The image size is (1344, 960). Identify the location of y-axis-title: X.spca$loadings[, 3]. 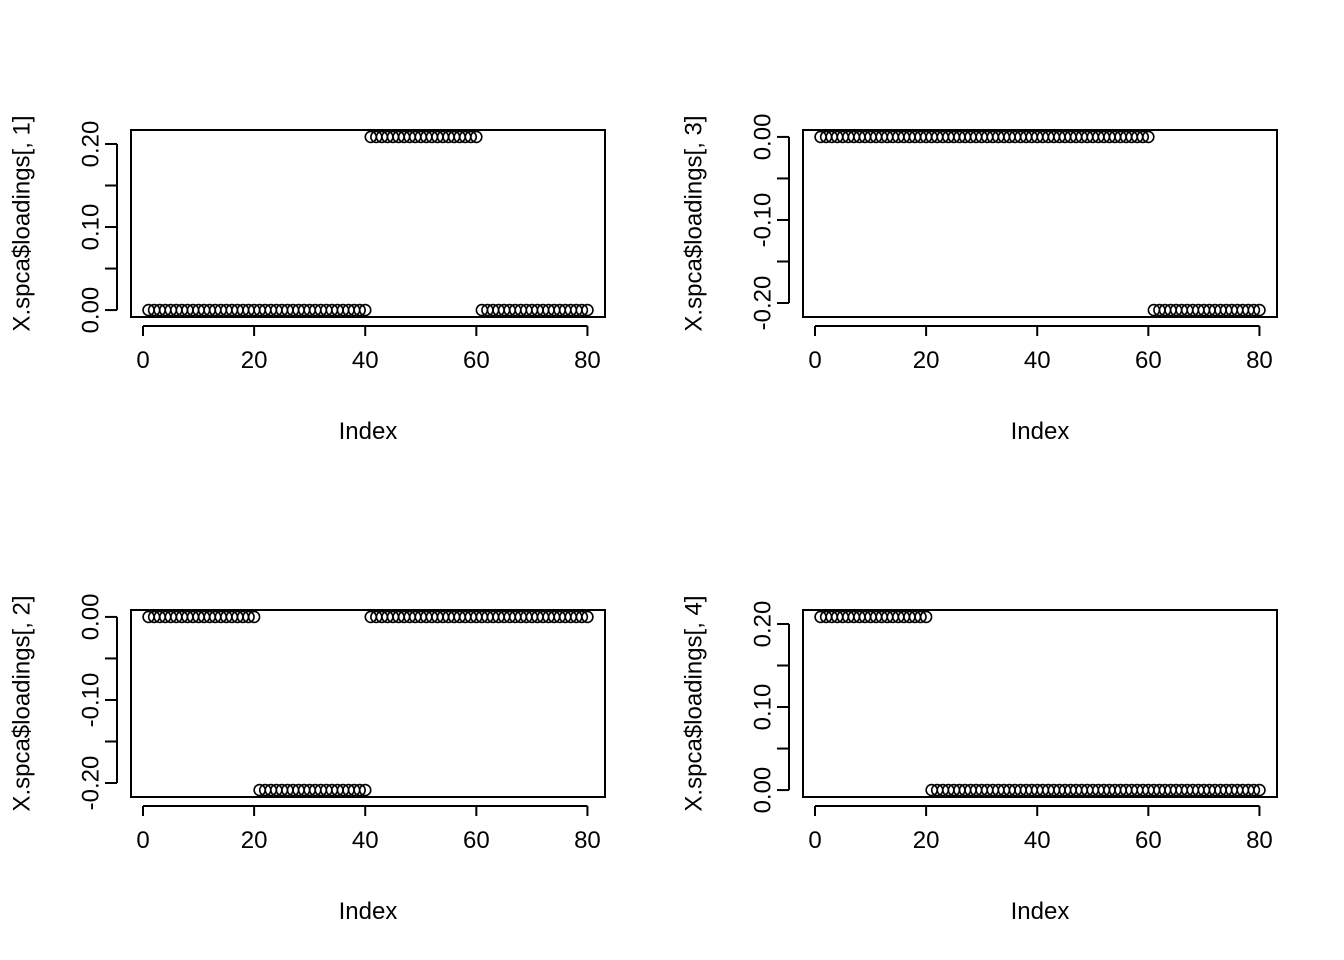
(694, 223).